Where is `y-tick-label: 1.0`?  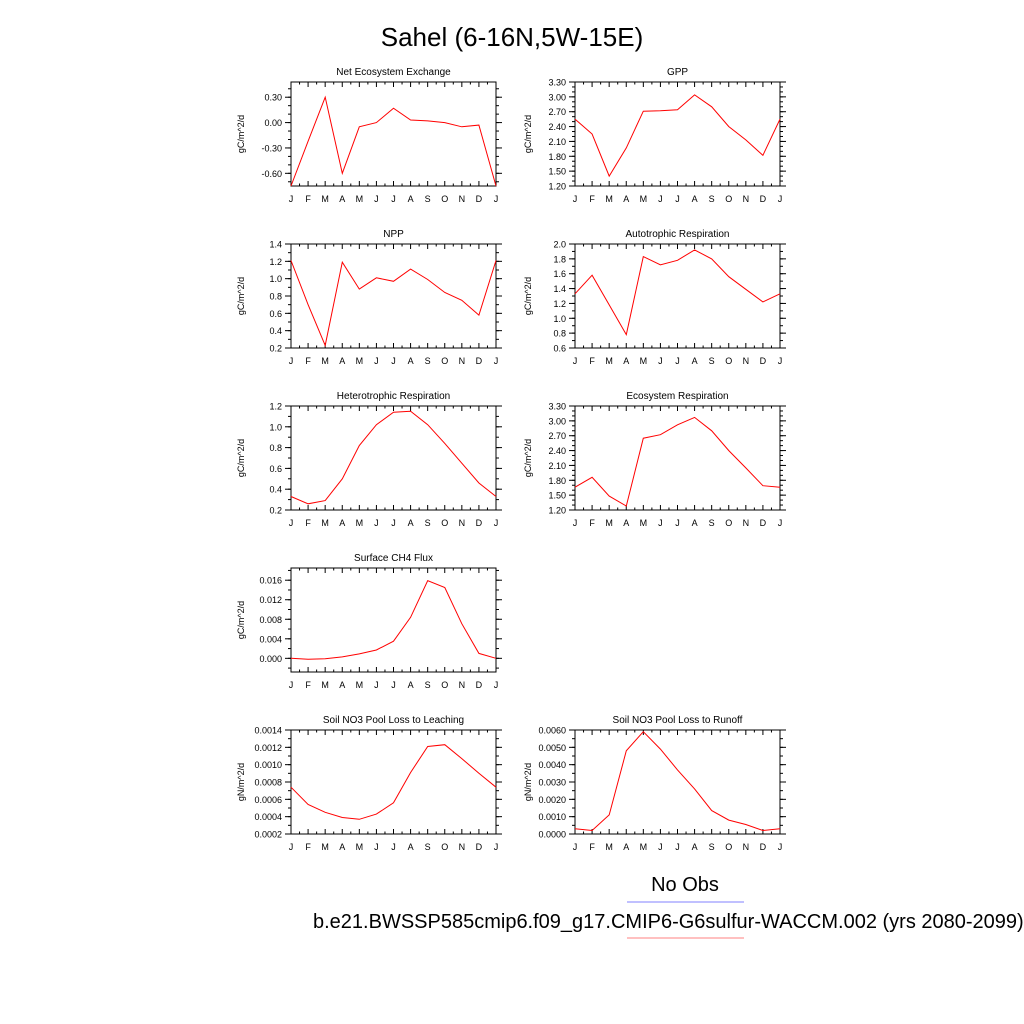
y-tick-label: 1.0 is located at coordinates (275, 279).